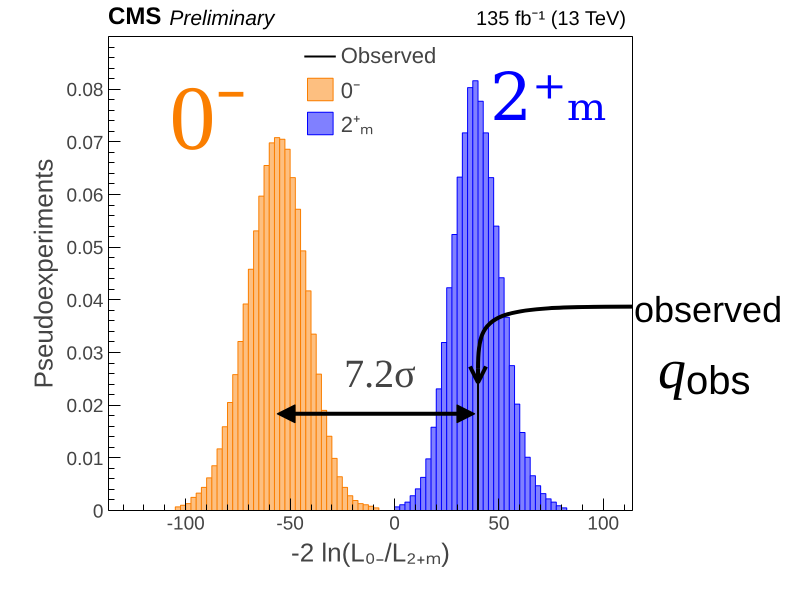  What do you see at coordinates (357, 124) in the screenshot?
I see `legend-label: 2⁺ₘ` at bounding box center [357, 124].